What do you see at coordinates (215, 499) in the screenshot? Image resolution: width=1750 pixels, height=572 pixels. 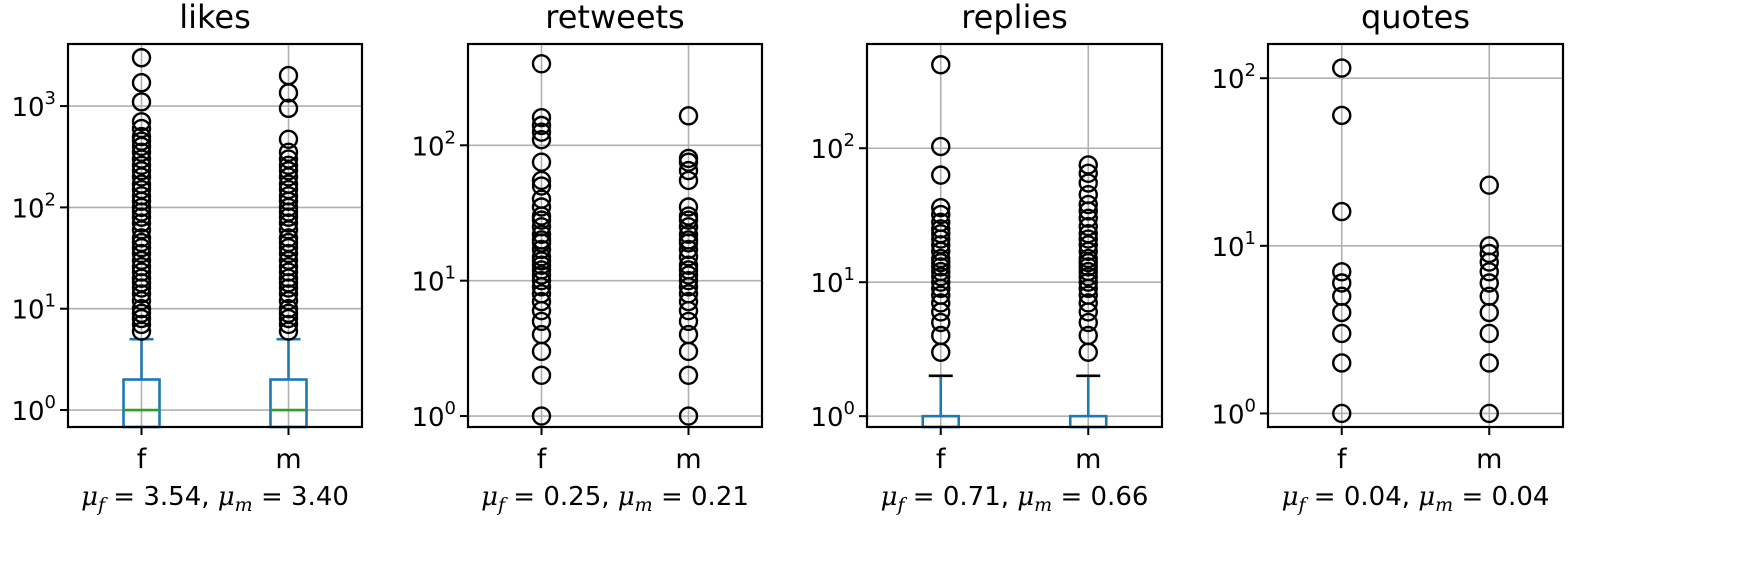 I see `mean-label: μf = 3.54, μm = 3.40` at bounding box center [215, 499].